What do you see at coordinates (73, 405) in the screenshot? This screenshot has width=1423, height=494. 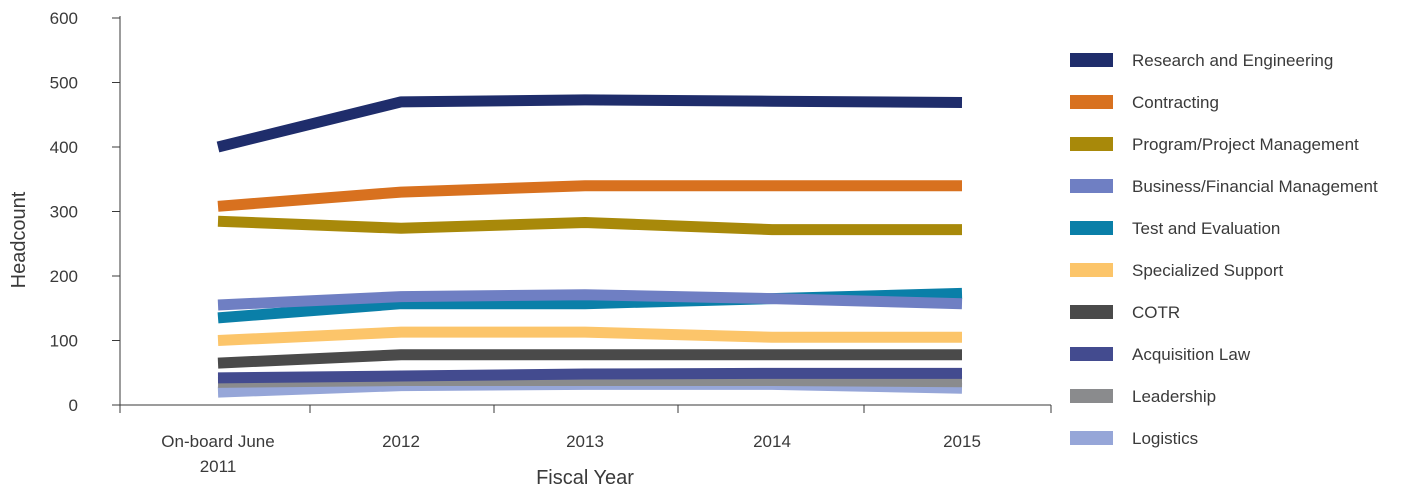 I see `y-tick-label: 0` at bounding box center [73, 405].